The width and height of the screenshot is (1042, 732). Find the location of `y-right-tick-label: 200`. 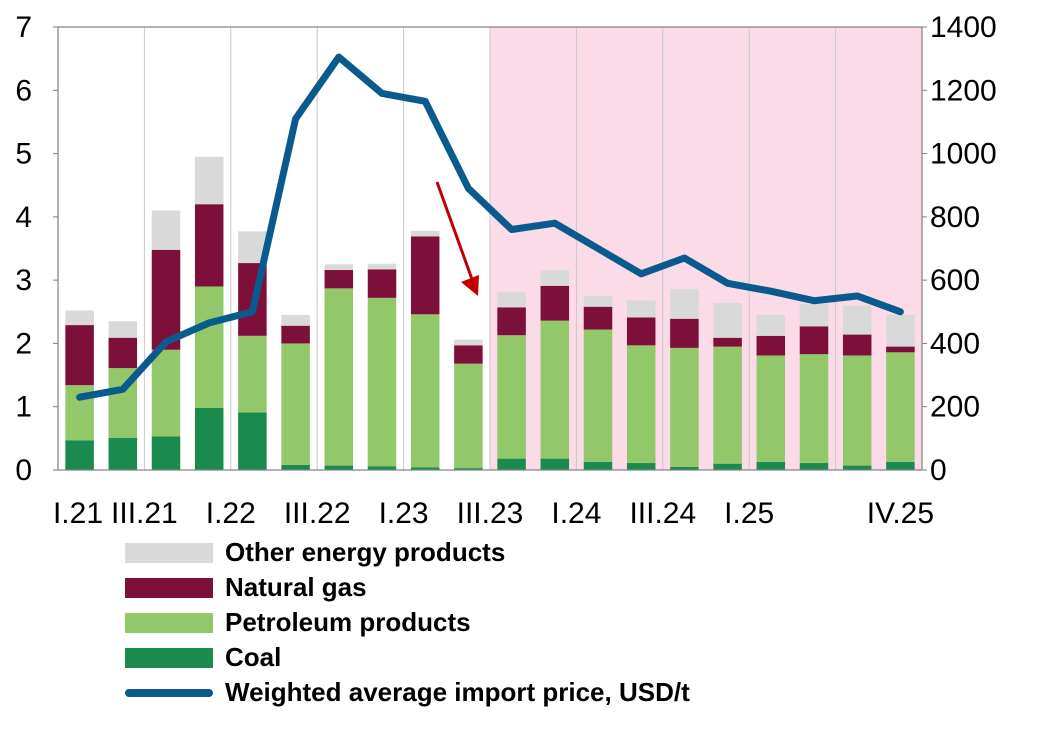

y-right-tick-label: 200 is located at coordinates (955, 407).